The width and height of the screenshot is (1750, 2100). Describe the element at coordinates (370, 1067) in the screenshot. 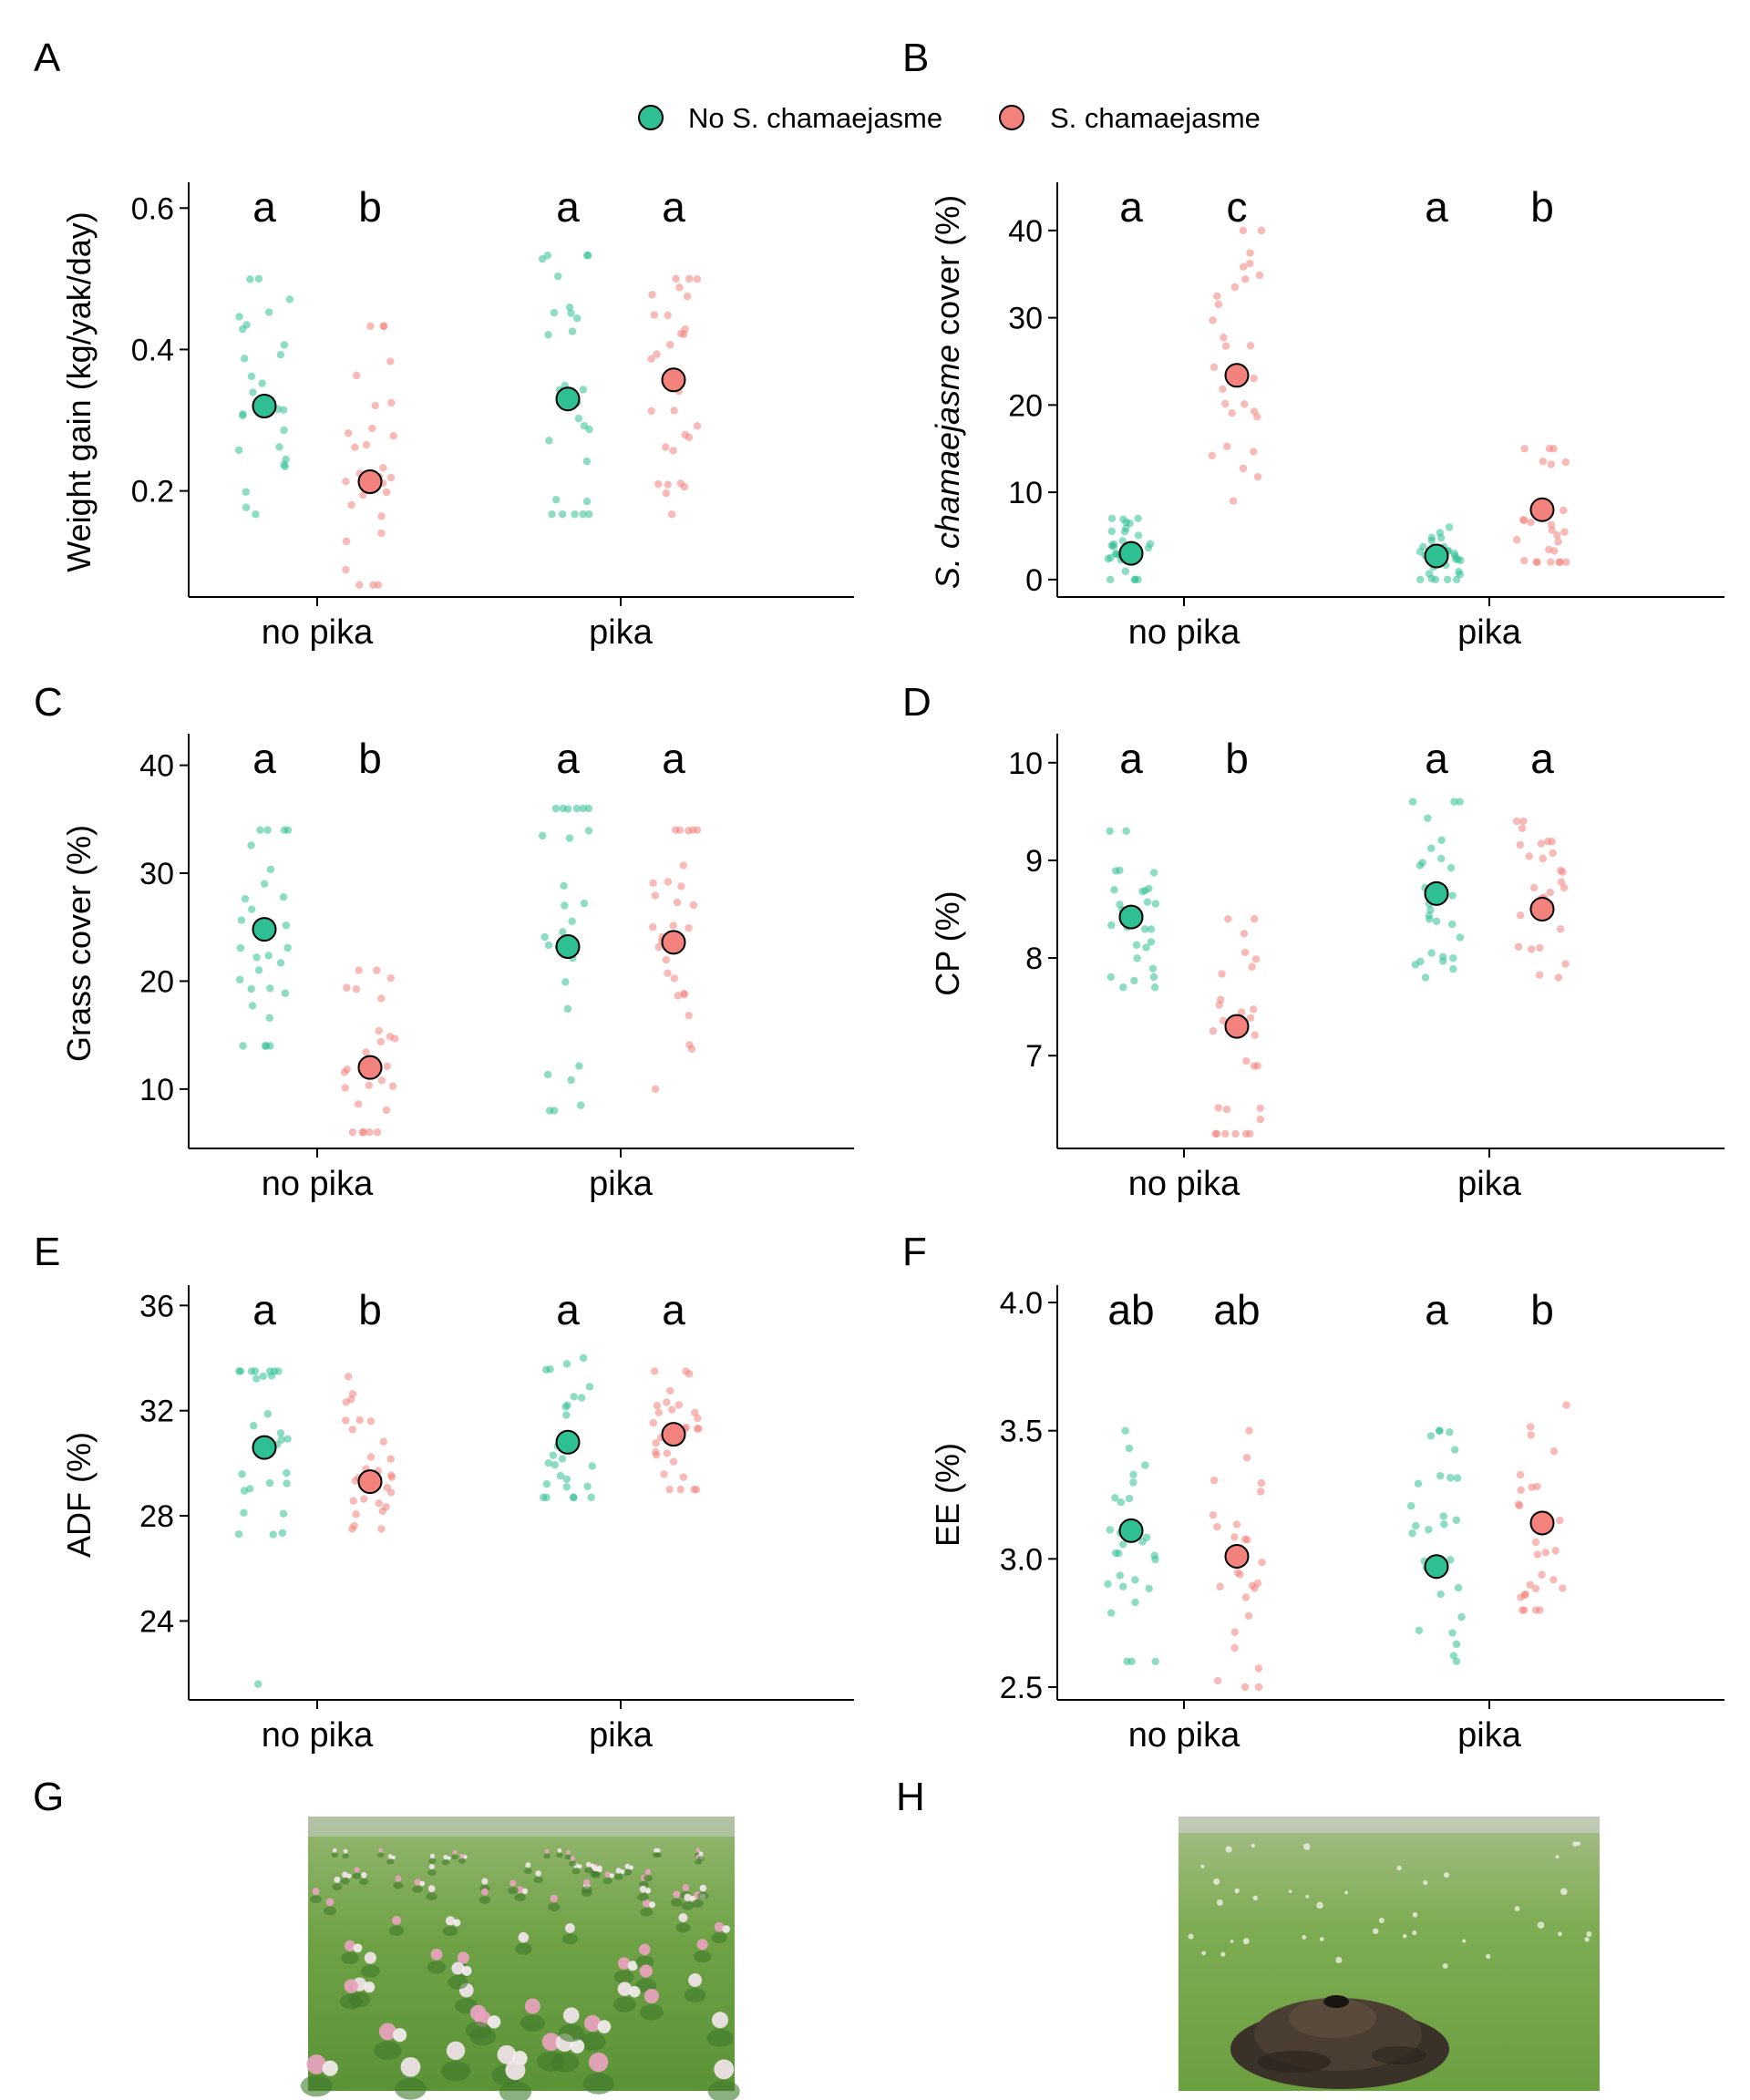

I see `panel-c-mean-marker` at that location.